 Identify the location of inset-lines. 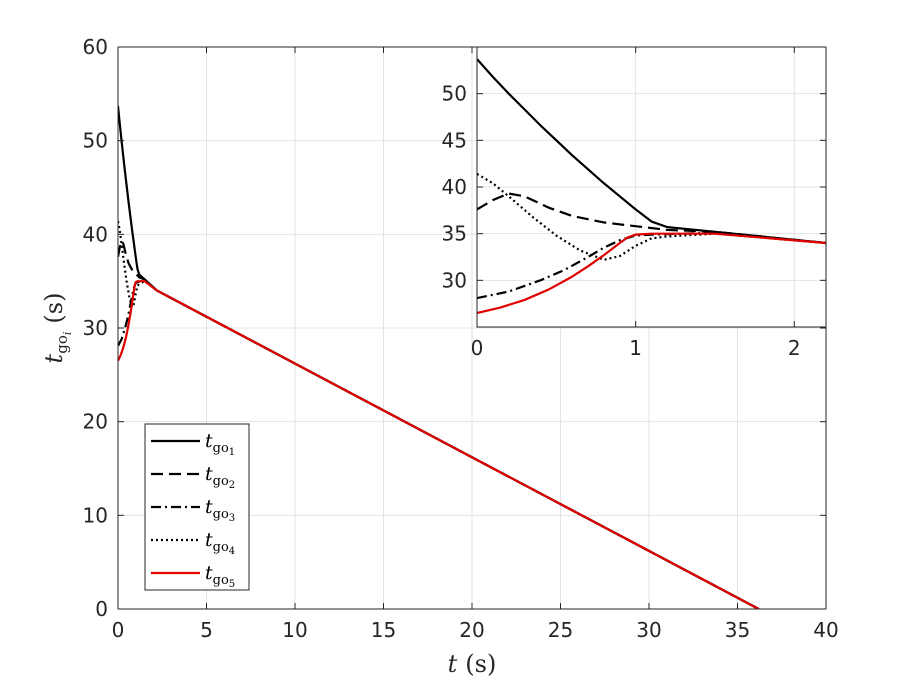
(651, 186).